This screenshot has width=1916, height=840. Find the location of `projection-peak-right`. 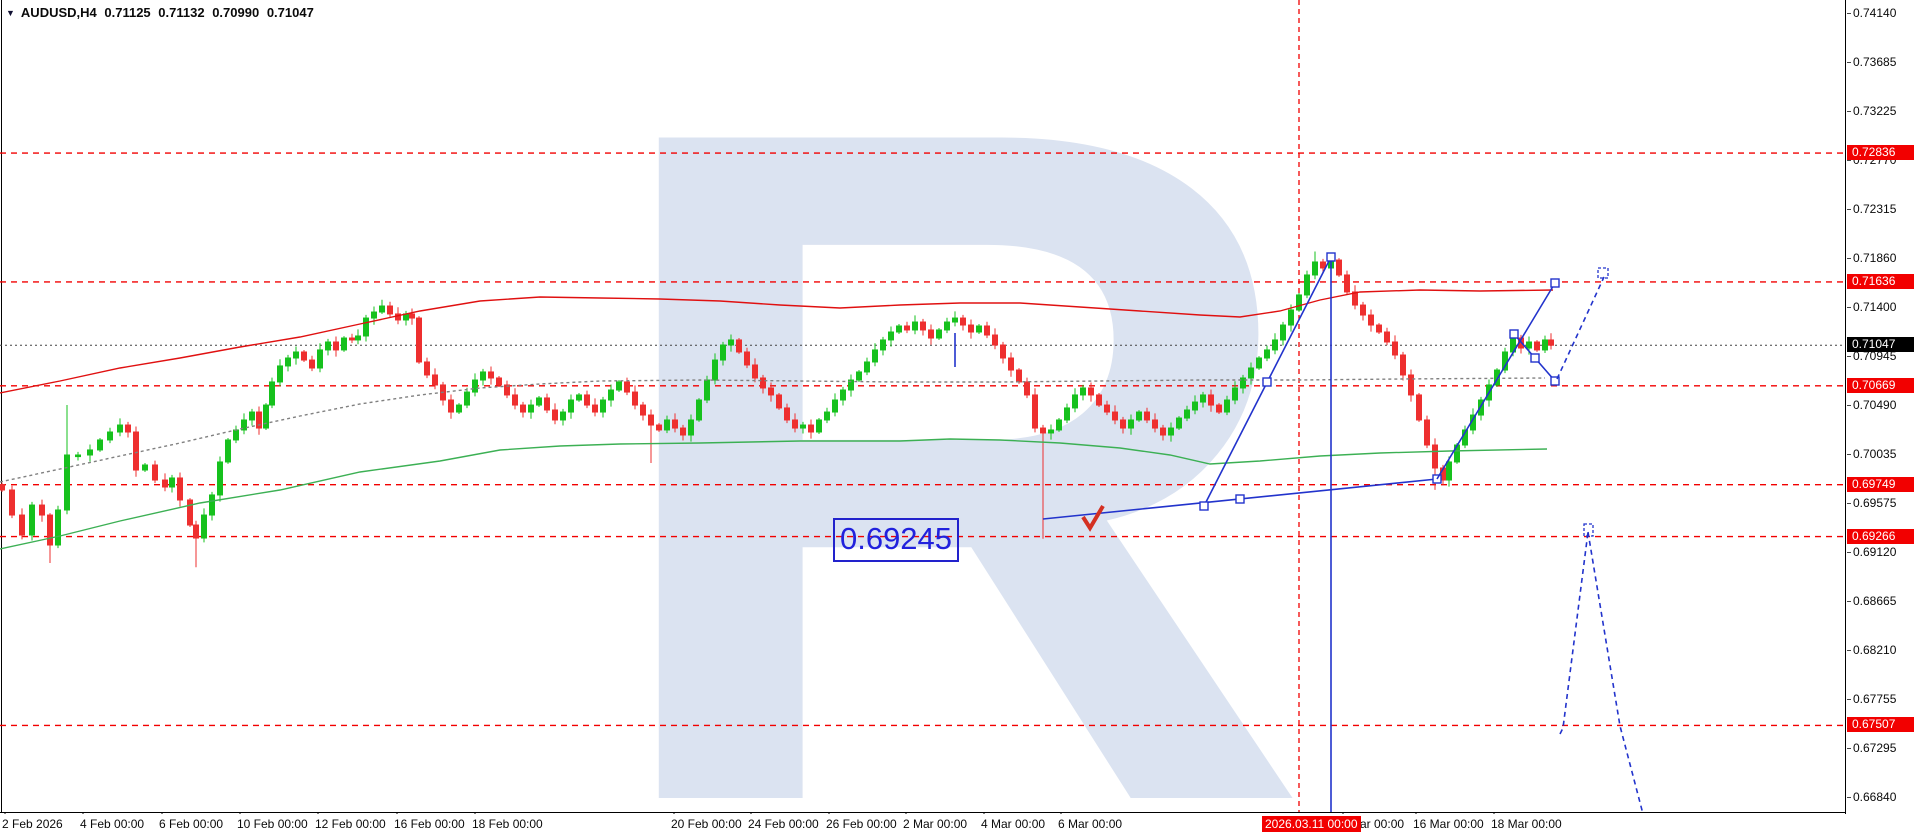

projection-peak-right is located at coordinates (1615, 673).